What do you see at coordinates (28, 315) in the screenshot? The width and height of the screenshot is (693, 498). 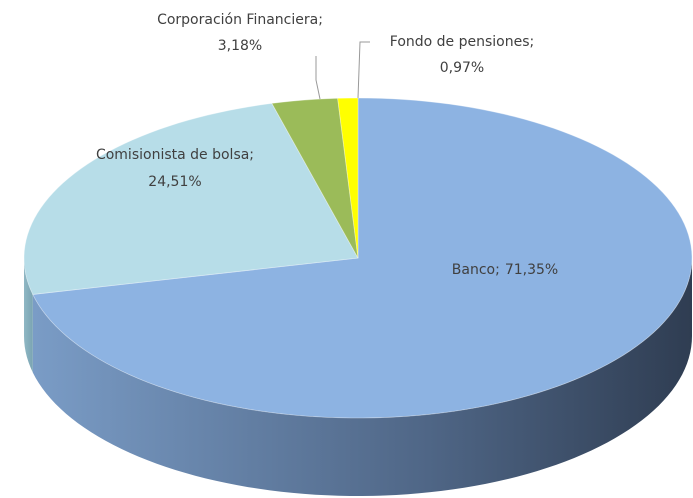 I see `slice-side` at bounding box center [28, 315].